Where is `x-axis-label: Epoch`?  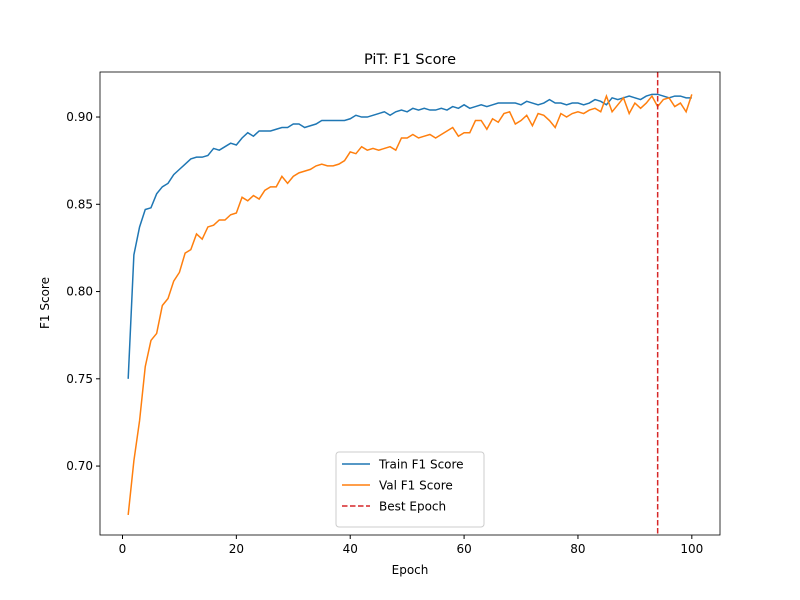
x-axis-label: Epoch is located at coordinates (410, 570).